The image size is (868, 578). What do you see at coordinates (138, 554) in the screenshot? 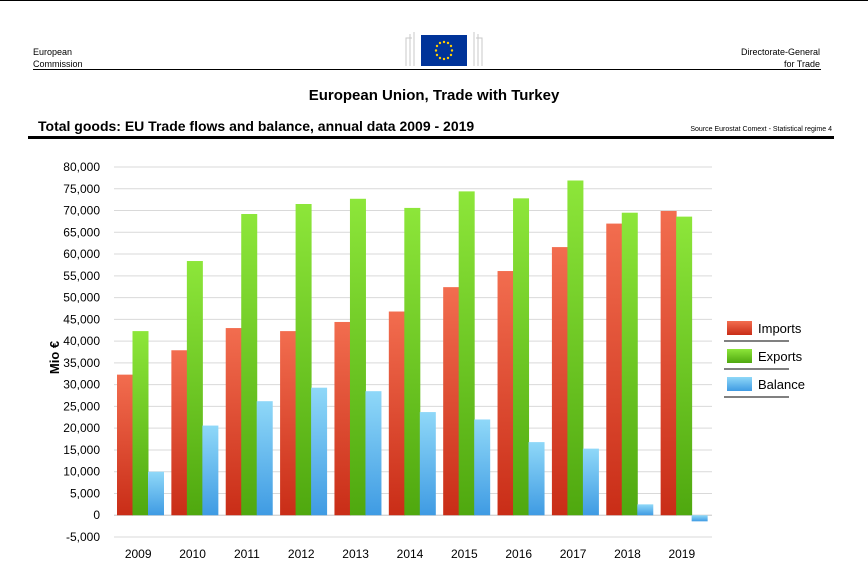
I see `x-tick-label: 2009` at bounding box center [138, 554].